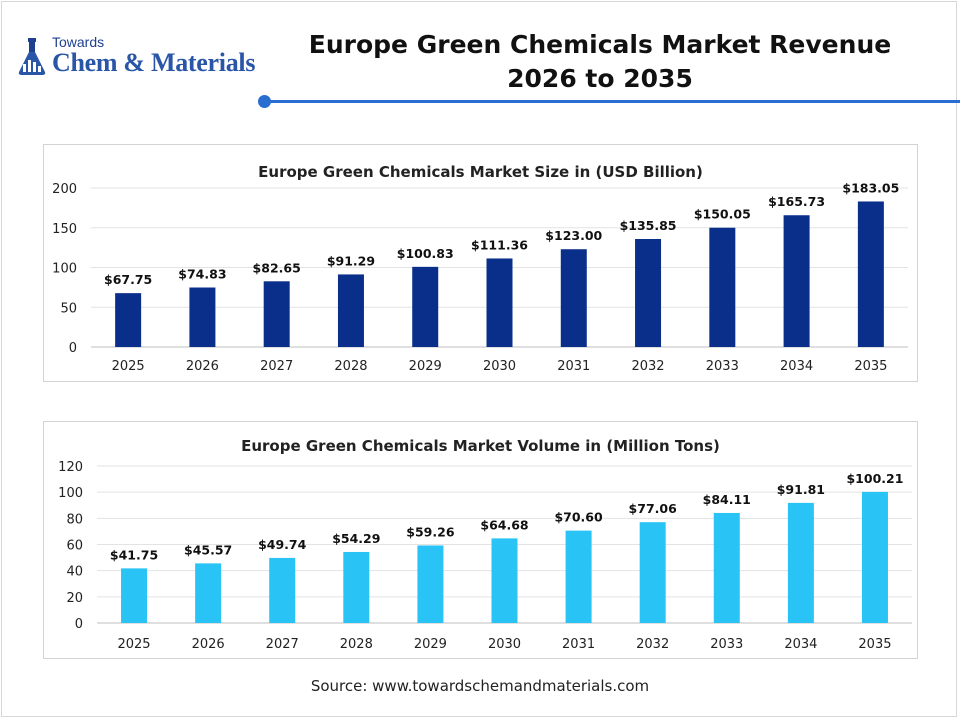 The width and height of the screenshot is (960, 720). I want to click on market-volume-data-label: $49.74, so click(282, 544).